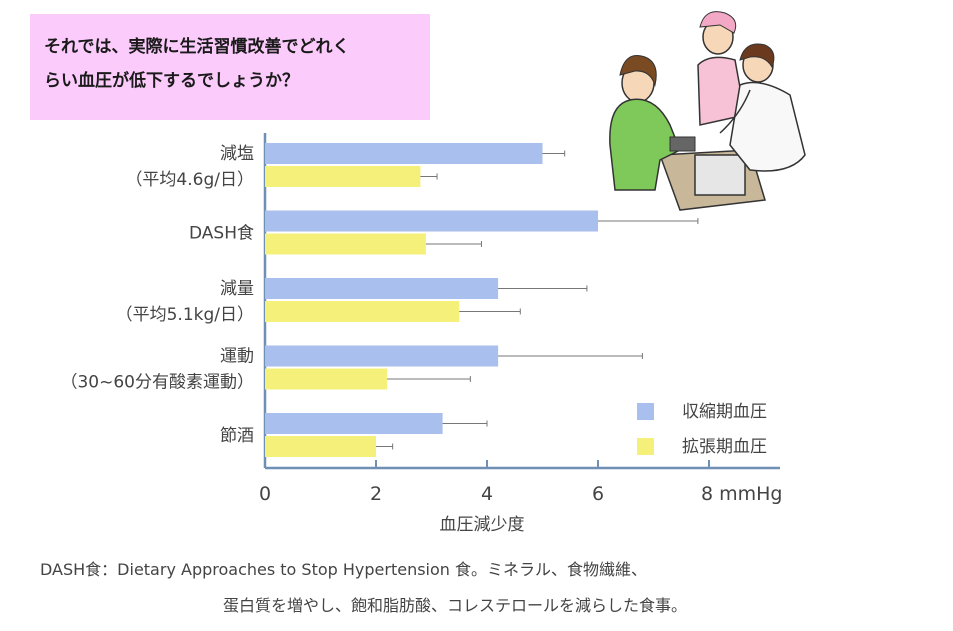 The image size is (953, 631). What do you see at coordinates (598, 494) in the screenshot?
I see `x-tick-label: 6` at bounding box center [598, 494].